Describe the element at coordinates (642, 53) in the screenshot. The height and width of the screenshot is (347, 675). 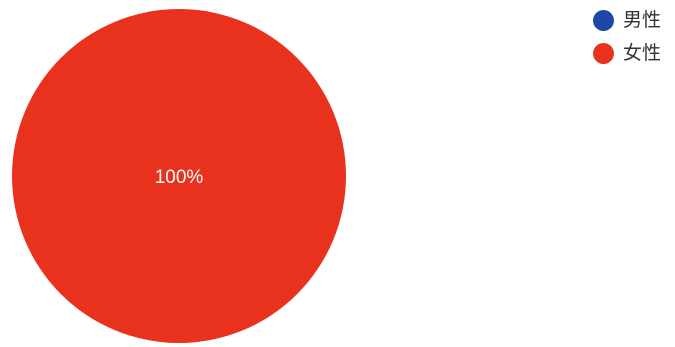
I see `legend-label-female: 女性` at that location.